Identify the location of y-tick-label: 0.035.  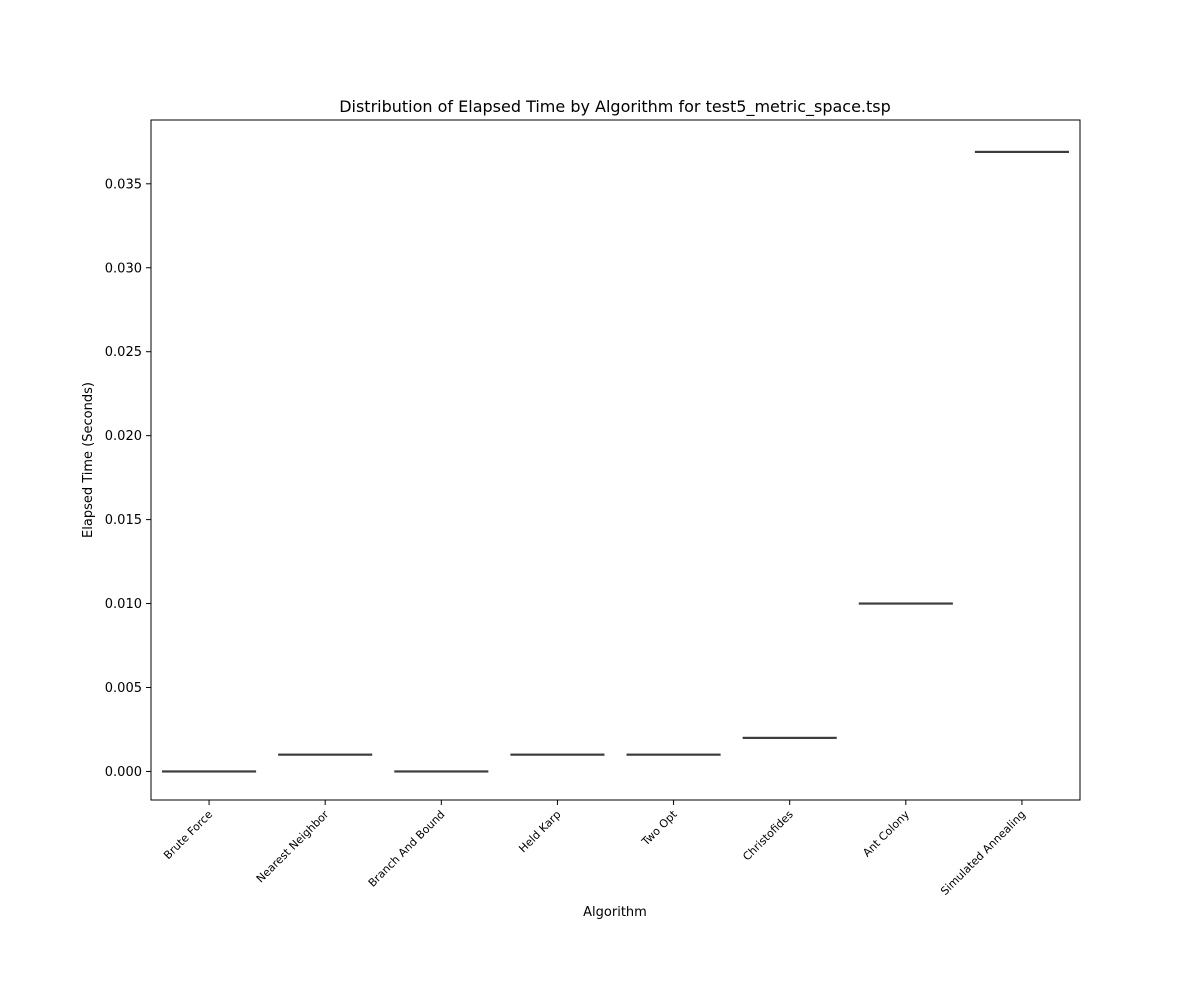
(123, 184).